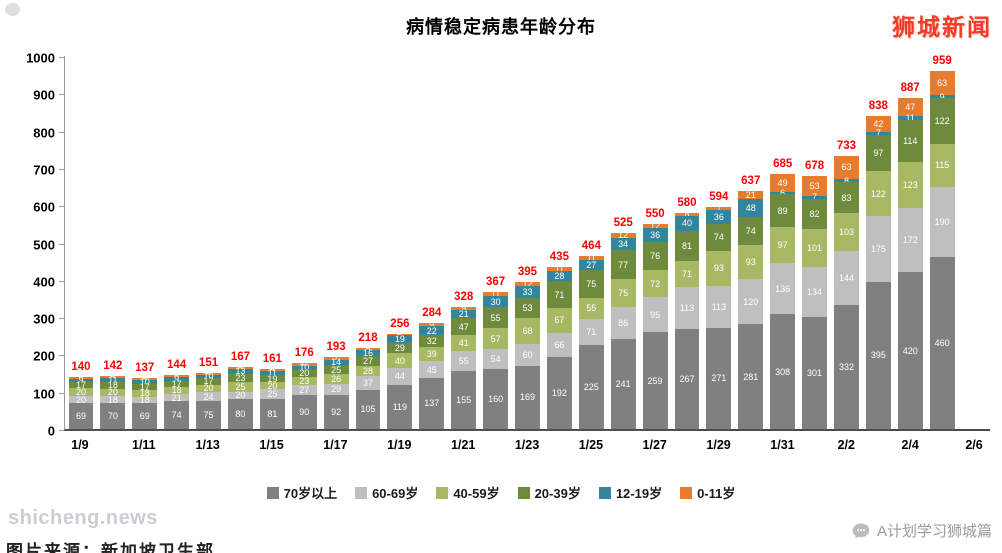  Describe the element at coordinates (623, 323) in the screenshot. I see `segment-value-label: 86` at that location.